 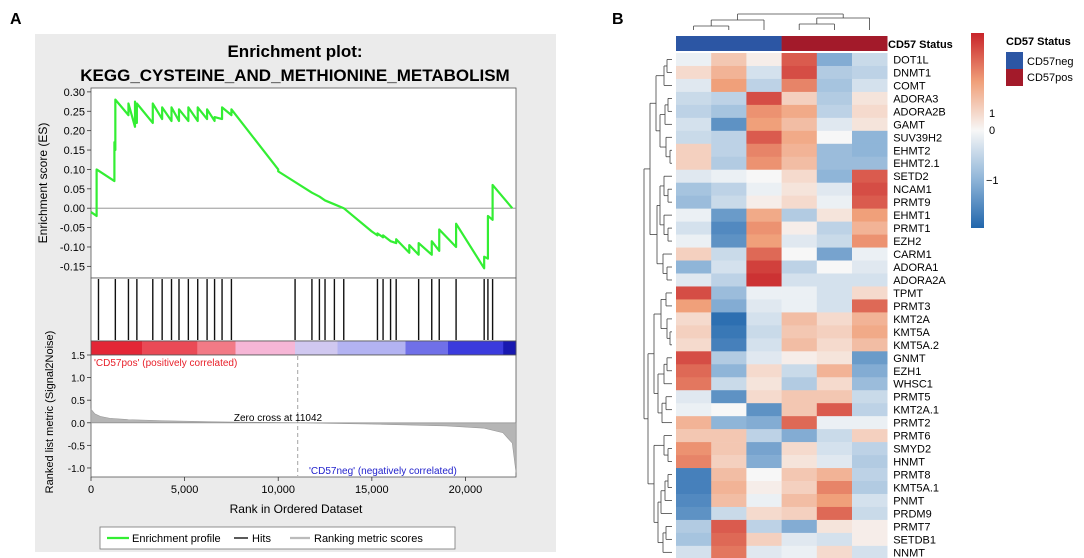 What do you see at coordinates (911, 216) in the screenshot?
I see `heatmap-row-label: EHMT1` at bounding box center [911, 216].